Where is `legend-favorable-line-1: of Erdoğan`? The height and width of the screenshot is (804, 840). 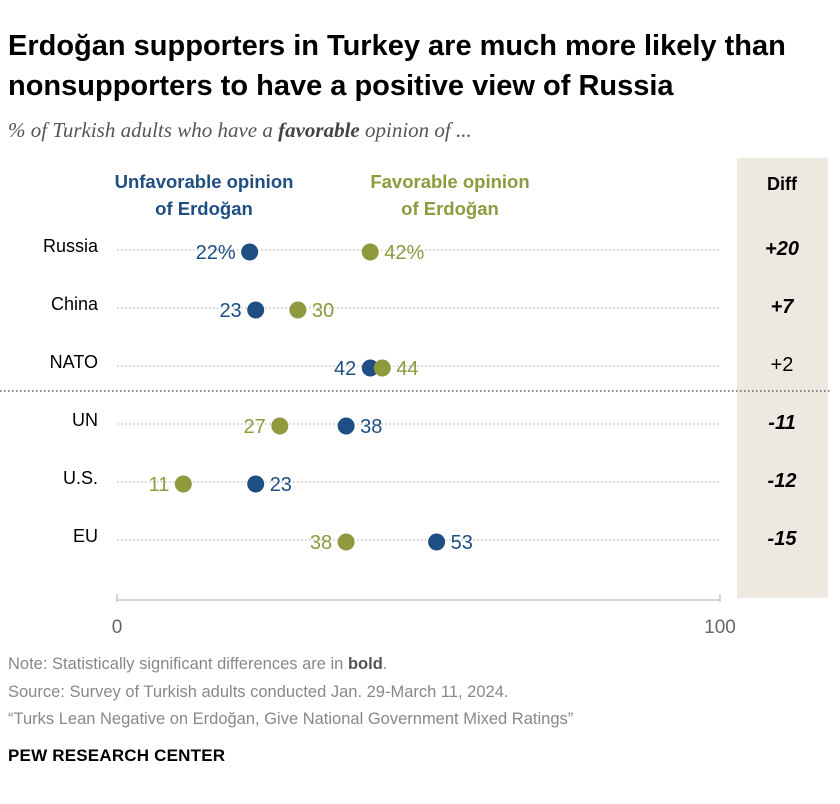
legend-favorable-line-1: of Erdoğan is located at coordinates (450, 208).